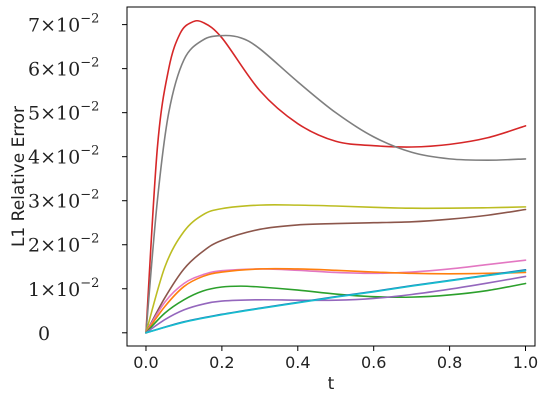  What do you see at coordinates (63, 244) in the screenshot?
I see `y-tick-label: 2×10⁻²` at bounding box center [63, 244].